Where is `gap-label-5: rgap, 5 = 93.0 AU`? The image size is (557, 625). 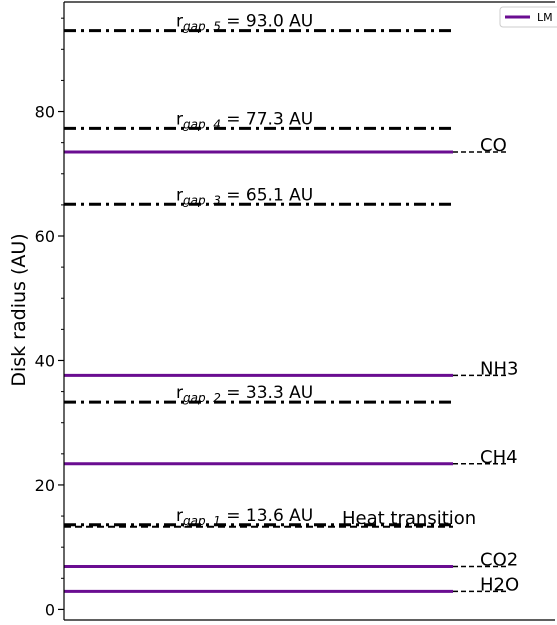 gap-label-5: rgap, 5 = 93.0 AU is located at coordinates (244, 23).